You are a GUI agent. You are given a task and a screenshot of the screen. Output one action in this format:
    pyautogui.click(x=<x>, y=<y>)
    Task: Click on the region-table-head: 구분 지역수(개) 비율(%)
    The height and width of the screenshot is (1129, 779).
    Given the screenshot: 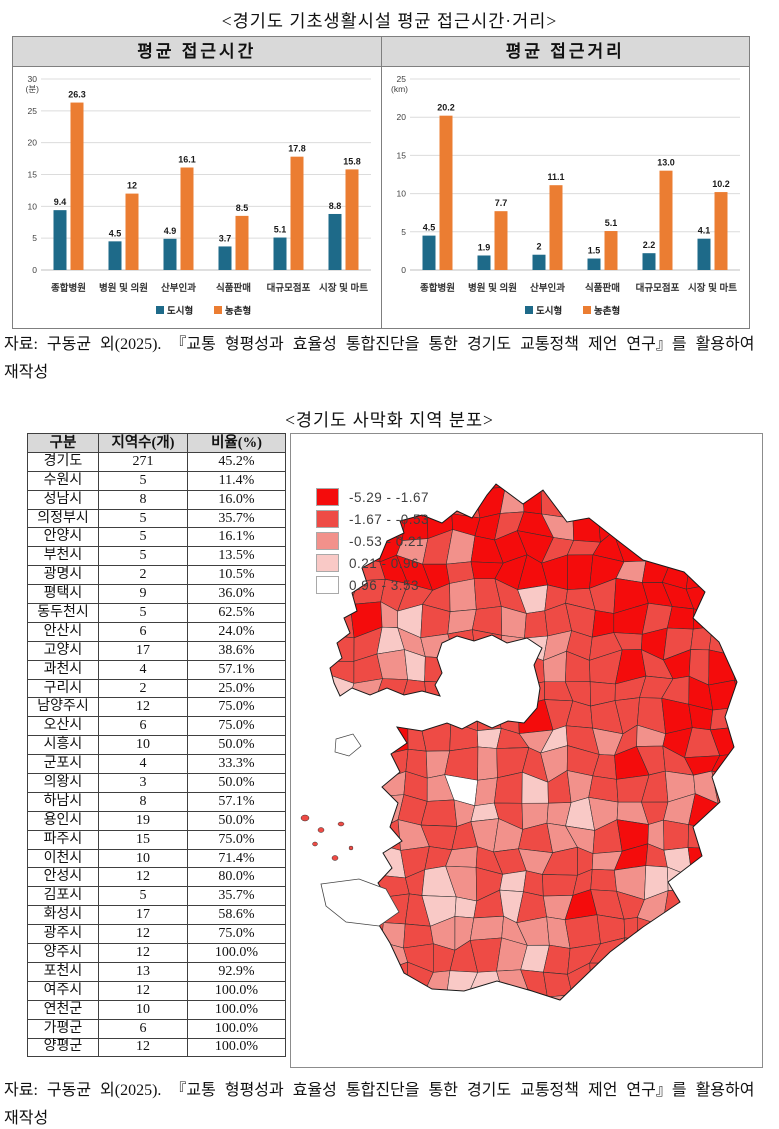 What is the action you would take?
    pyautogui.click(x=156, y=443)
    